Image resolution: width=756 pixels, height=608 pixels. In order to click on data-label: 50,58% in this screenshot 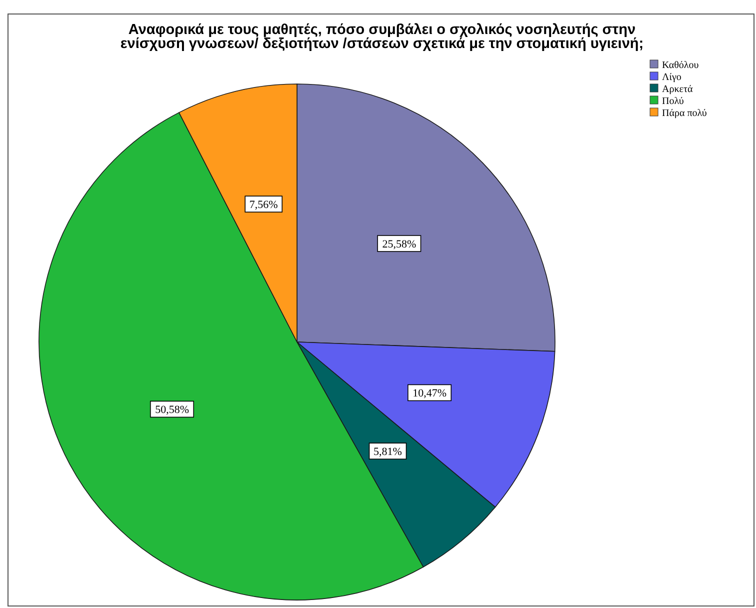, I will do `click(172, 410)`.